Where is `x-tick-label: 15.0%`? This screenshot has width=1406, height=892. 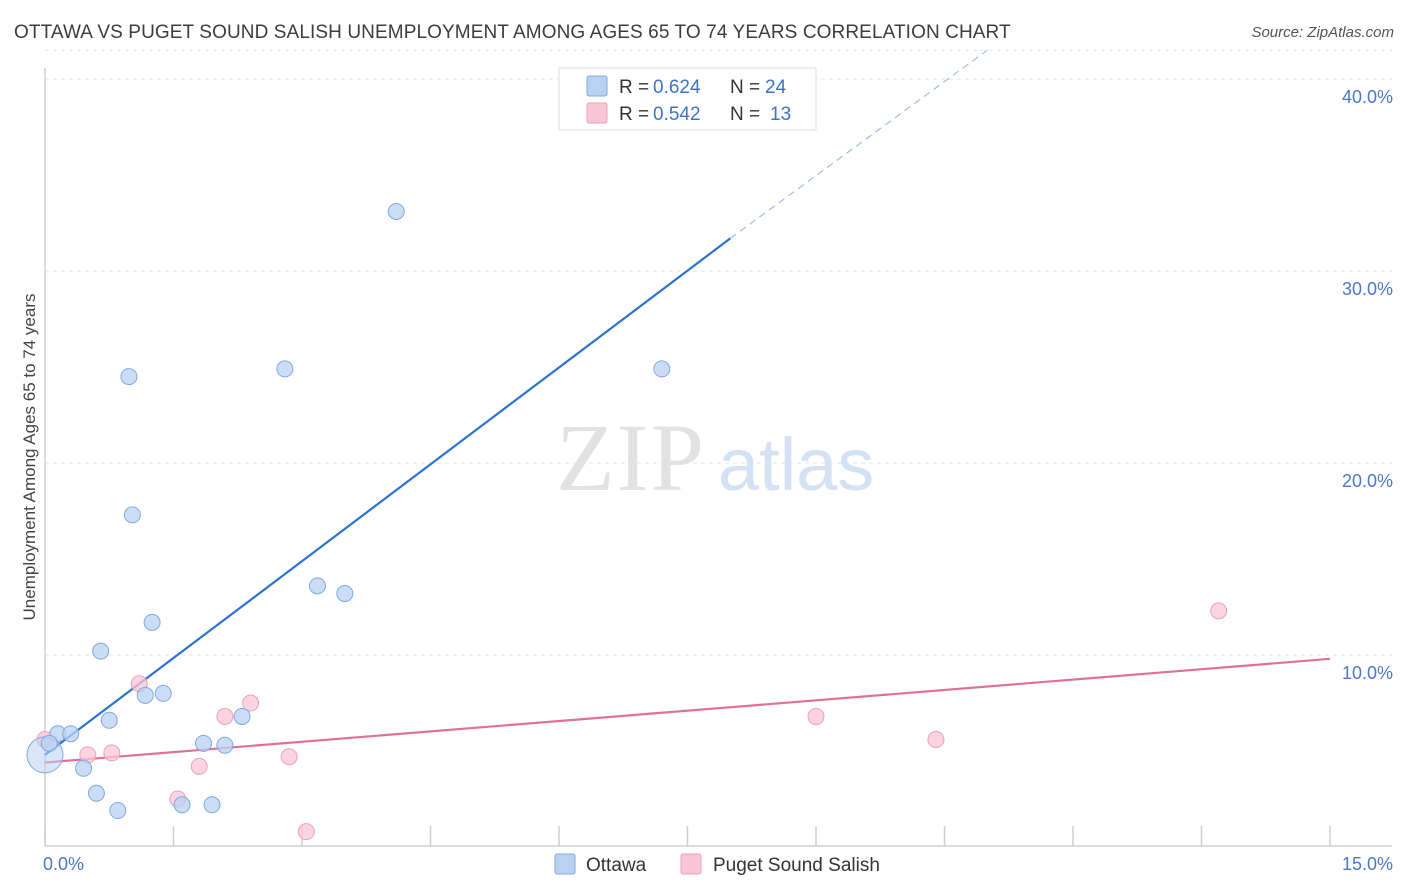 x-tick-label: 15.0% is located at coordinates (1367, 864).